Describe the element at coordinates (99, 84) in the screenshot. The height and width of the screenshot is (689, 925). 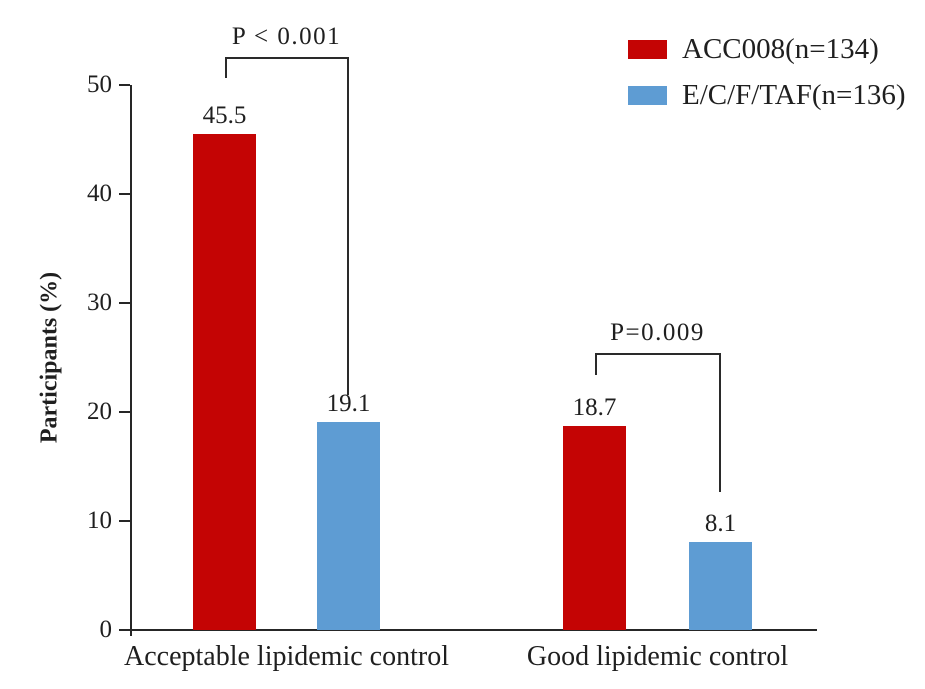
I see `y-tick-label-50: 50` at that location.